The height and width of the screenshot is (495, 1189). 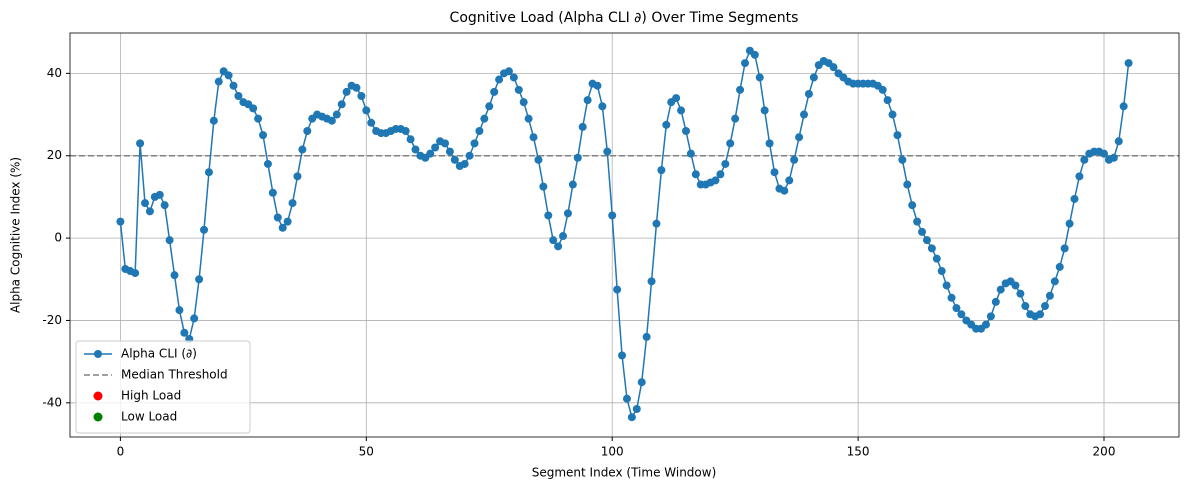 What do you see at coordinates (149, 417) in the screenshot?
I see `legend-label: Low Load` at bounding box center [149, 417].